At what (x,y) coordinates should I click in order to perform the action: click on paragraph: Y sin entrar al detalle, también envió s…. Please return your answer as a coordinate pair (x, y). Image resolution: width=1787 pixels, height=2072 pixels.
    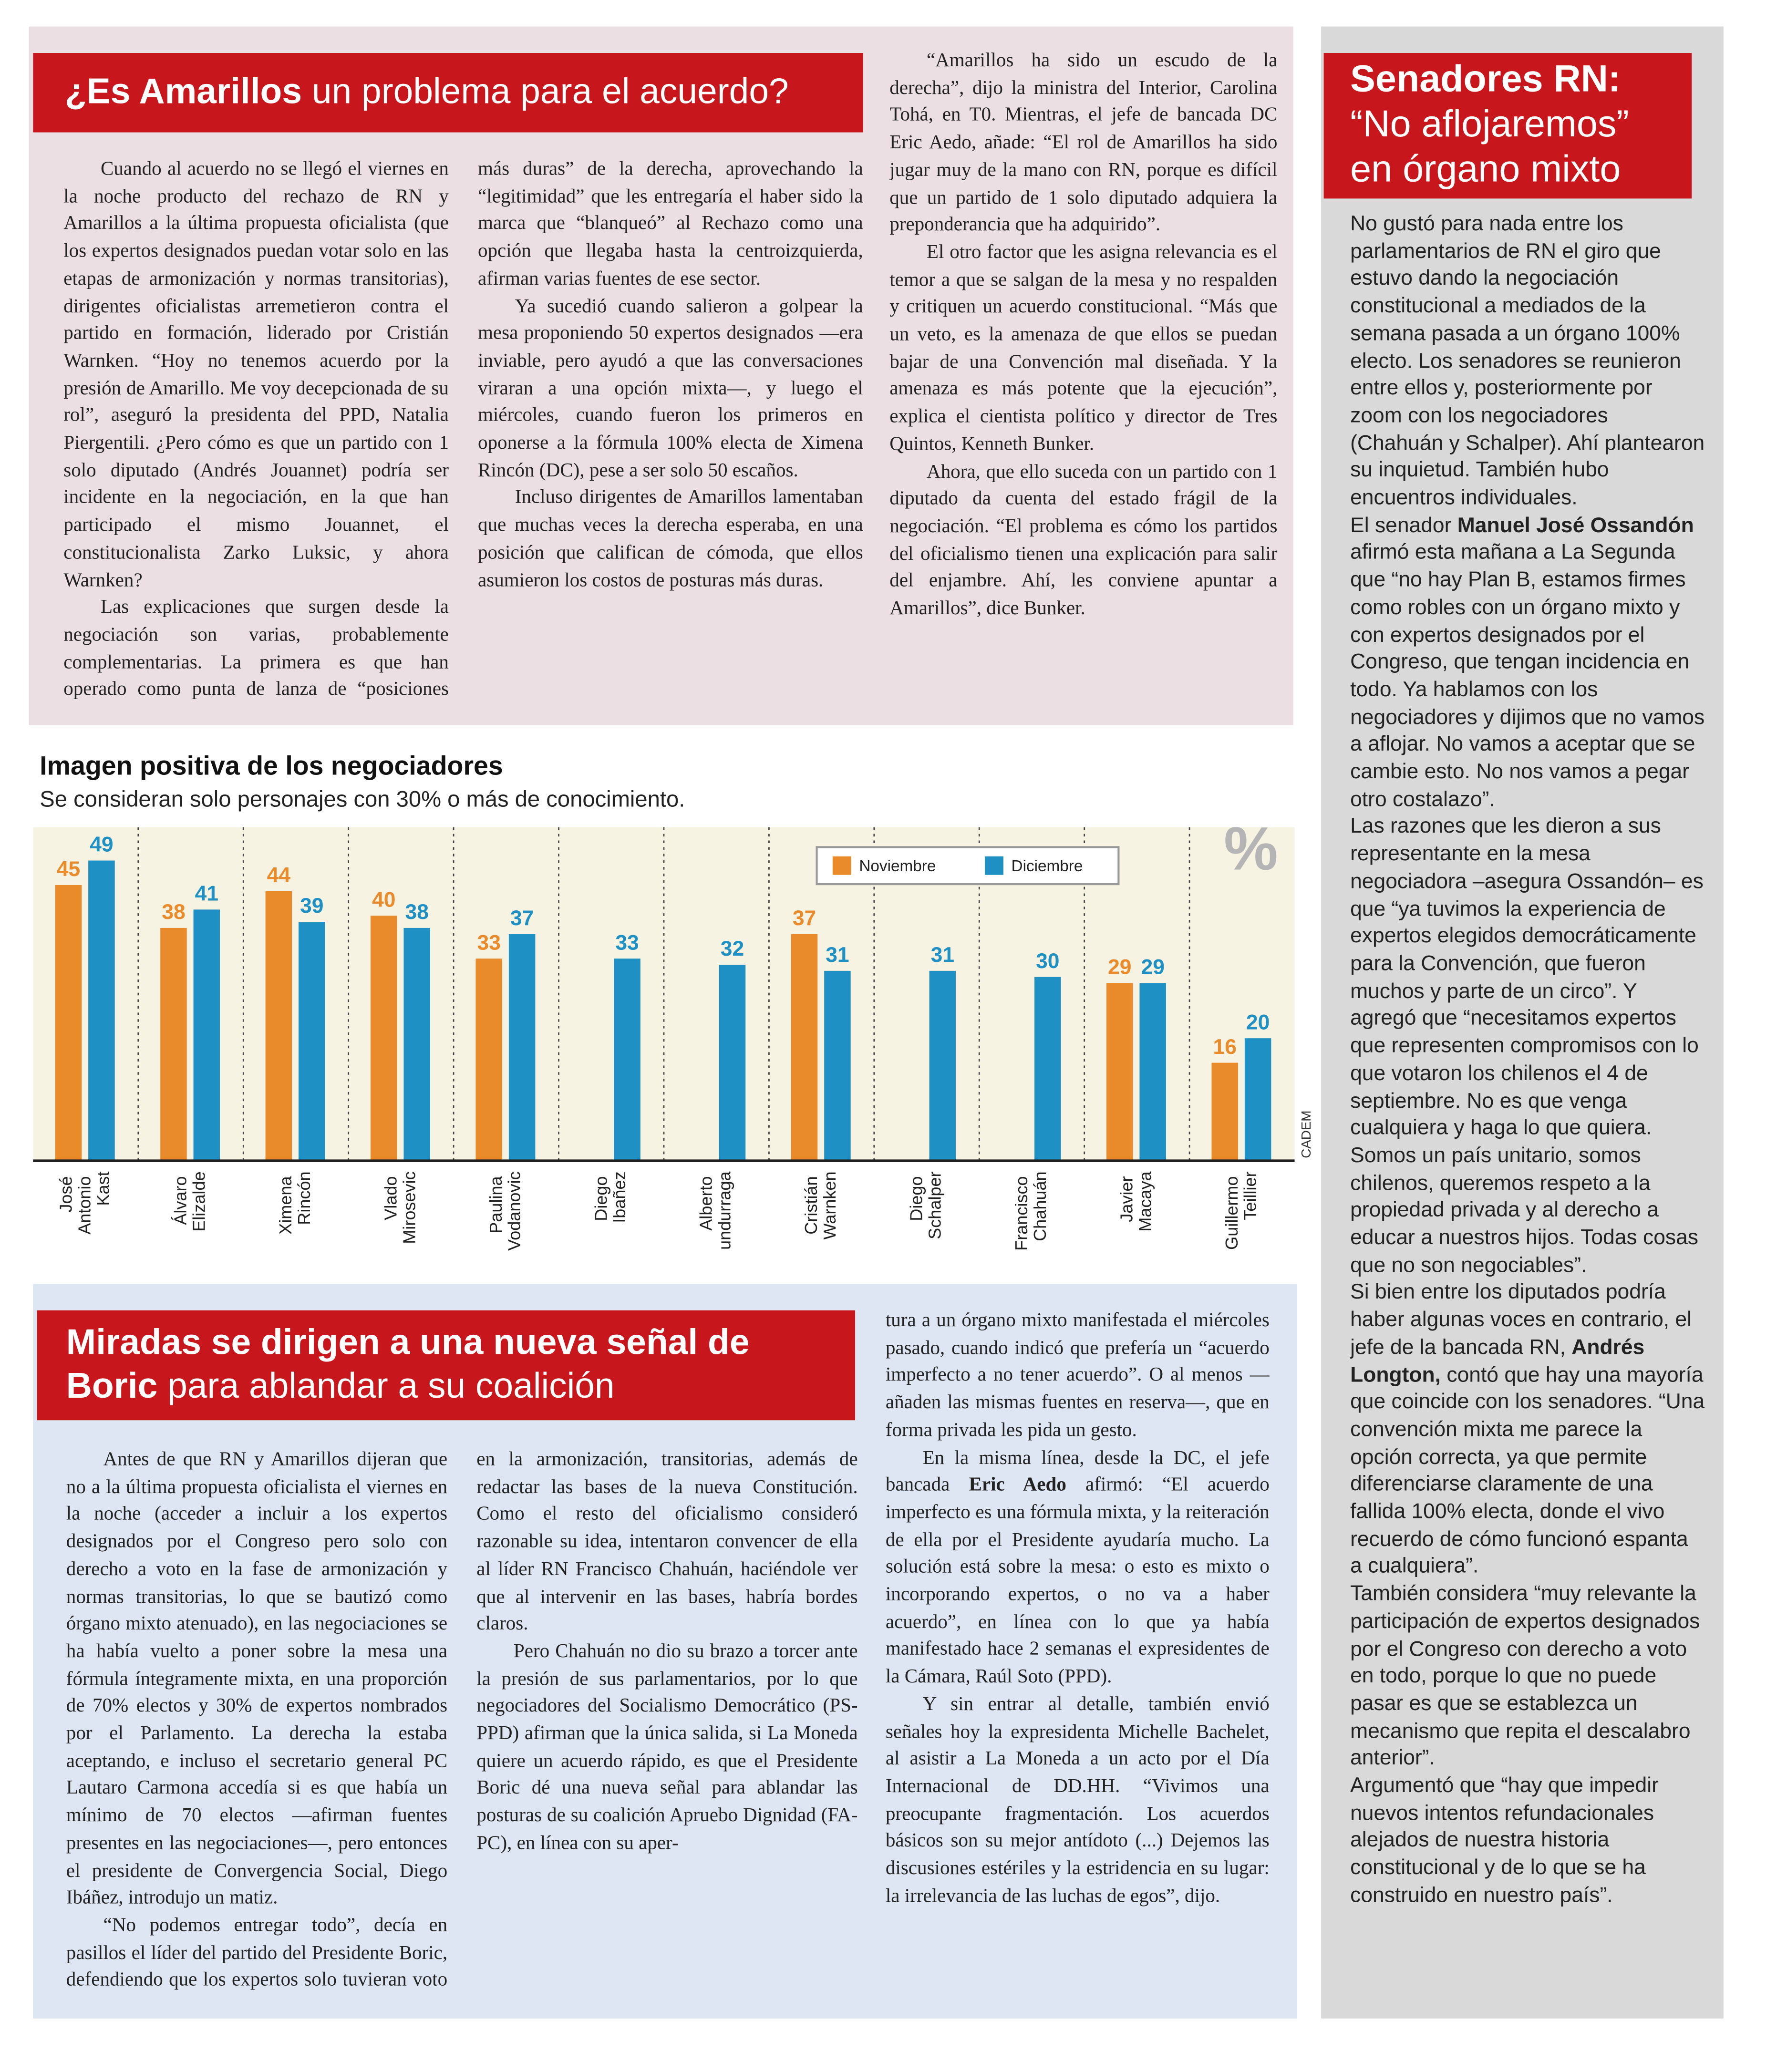
    Looking at the image, I should click on (1077, 1800).